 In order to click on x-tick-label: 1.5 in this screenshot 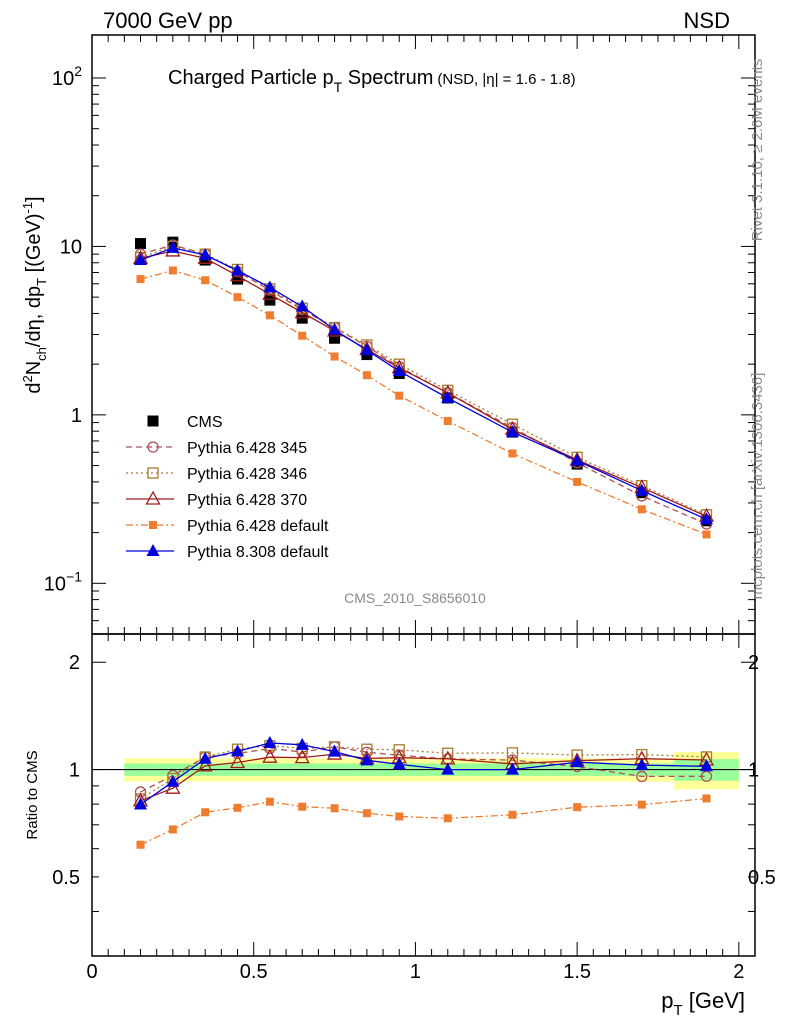, I will do `click(577, 972)`.